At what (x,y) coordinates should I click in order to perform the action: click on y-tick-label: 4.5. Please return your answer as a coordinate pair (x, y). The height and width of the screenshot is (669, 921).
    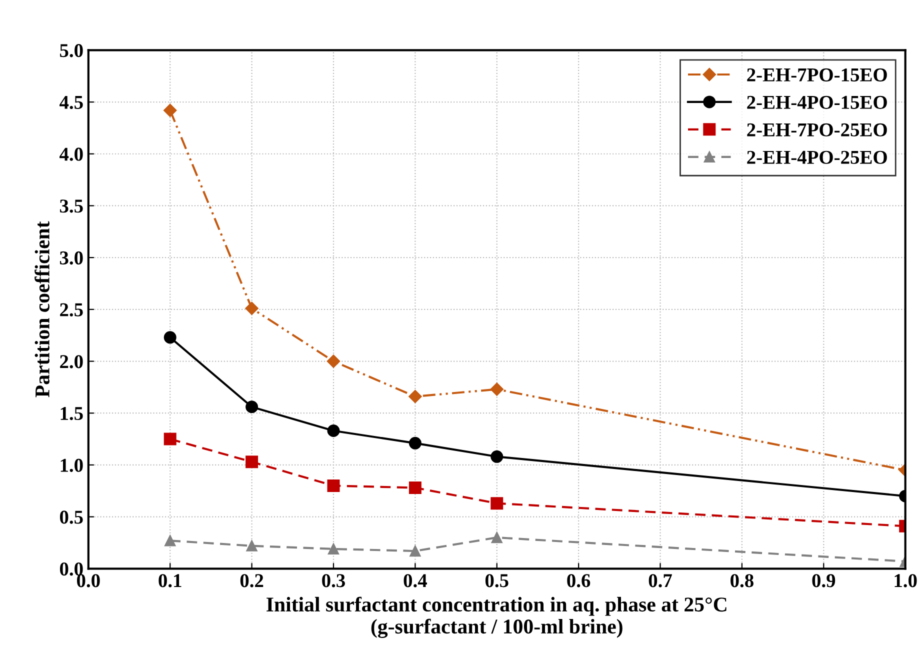
    Looking at the image, I should click on (71, 103).